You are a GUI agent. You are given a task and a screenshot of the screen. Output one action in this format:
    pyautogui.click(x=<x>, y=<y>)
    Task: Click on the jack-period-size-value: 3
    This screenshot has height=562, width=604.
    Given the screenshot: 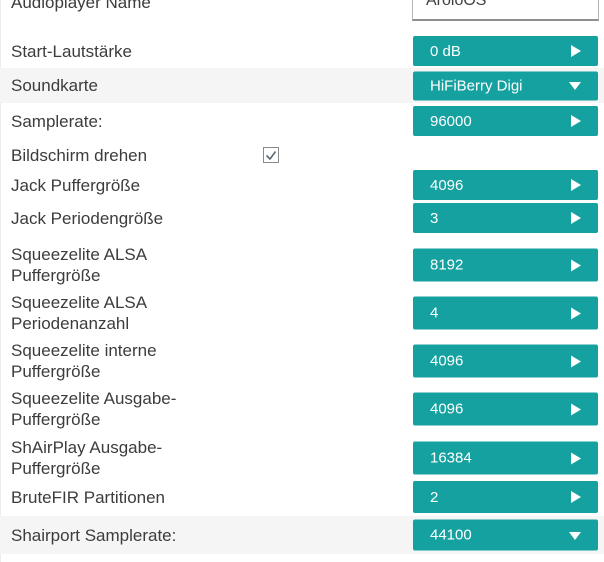 What is the action you would take?
    pyautogui.click(x=434, y=218)
    